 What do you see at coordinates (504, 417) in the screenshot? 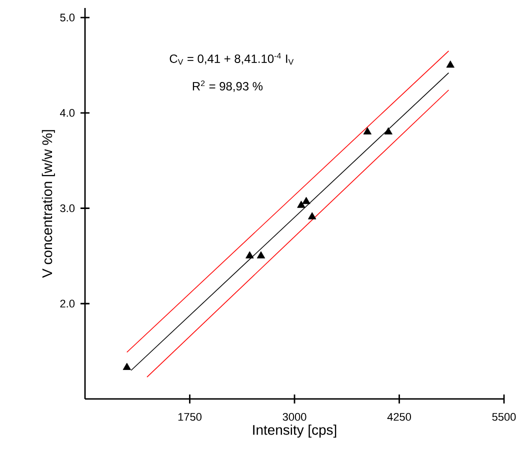
I see `x-tick-label: 5500` at bounding box center [504, 417].